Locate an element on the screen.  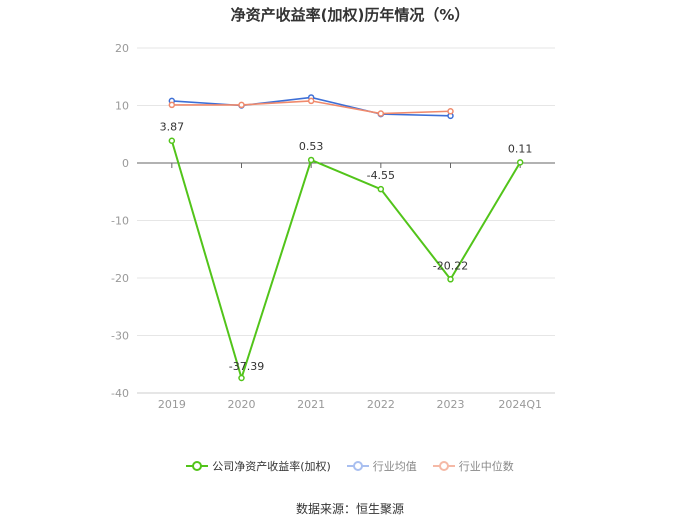
legend-item-industry-median: 行业中位数 is located at coordinates (473, 466).